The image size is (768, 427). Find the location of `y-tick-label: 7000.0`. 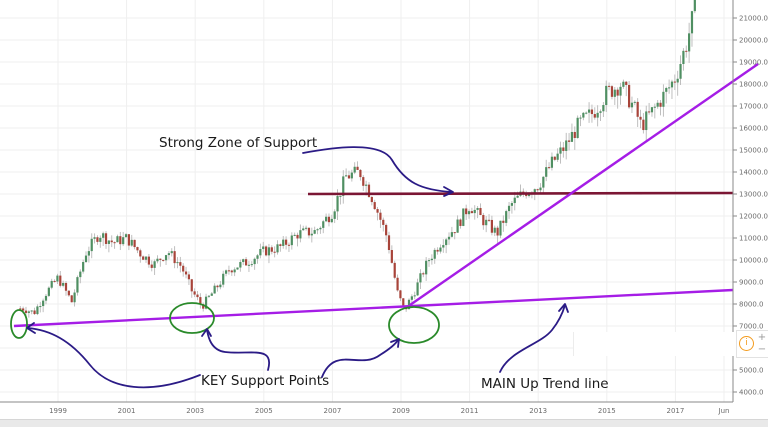

y-tick-label: 7000.0 is located at coordinates (751, 327).